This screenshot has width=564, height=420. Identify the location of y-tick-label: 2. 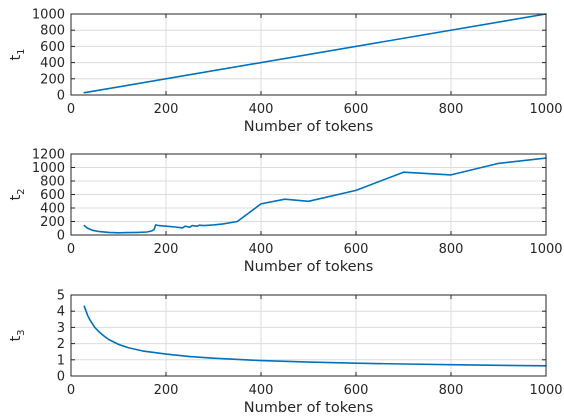
(61, 344).